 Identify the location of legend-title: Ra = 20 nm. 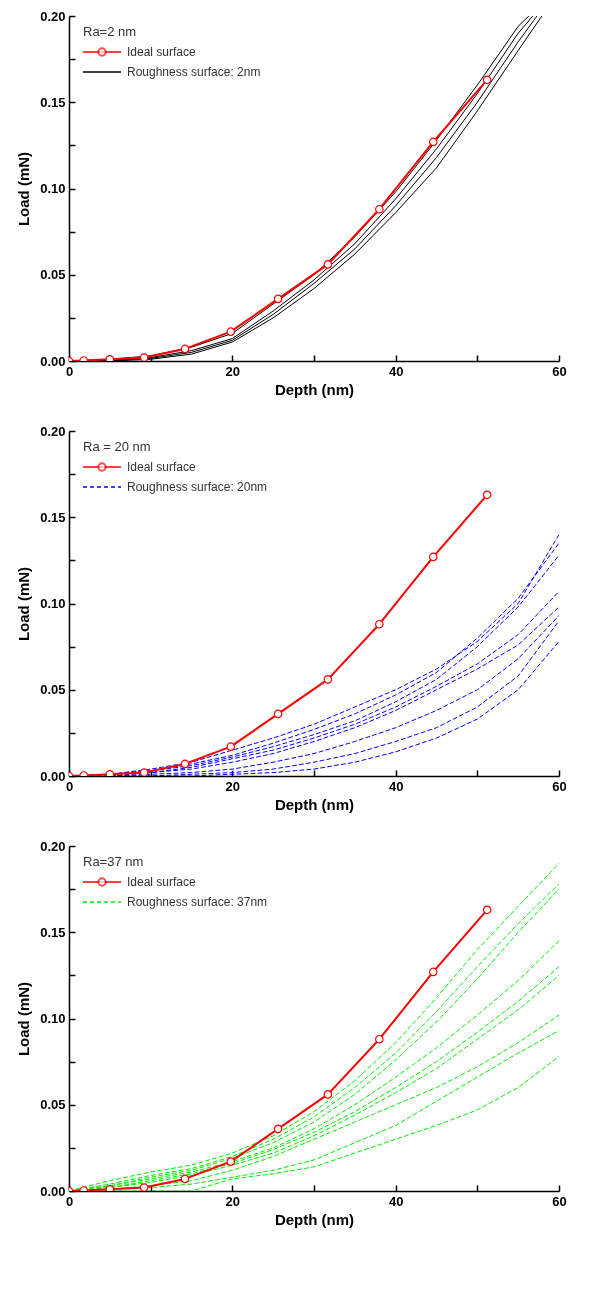
(117, 446).